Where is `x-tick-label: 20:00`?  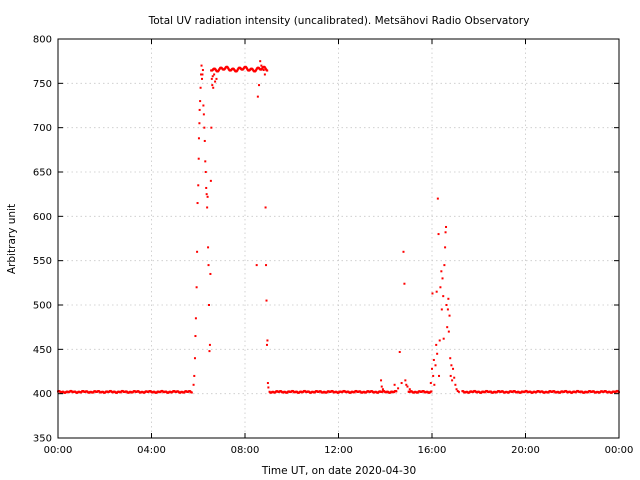 x-tick-label: 20:00 is located at coordinates (525, 450).